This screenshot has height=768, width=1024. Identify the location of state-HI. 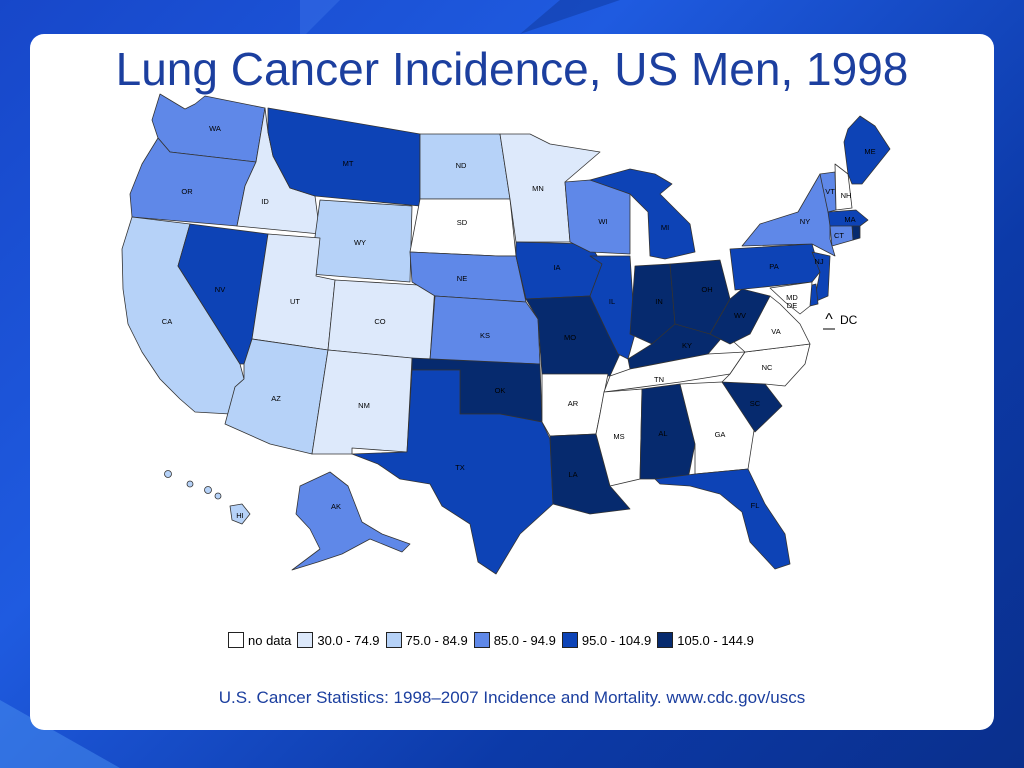
(240, 514).